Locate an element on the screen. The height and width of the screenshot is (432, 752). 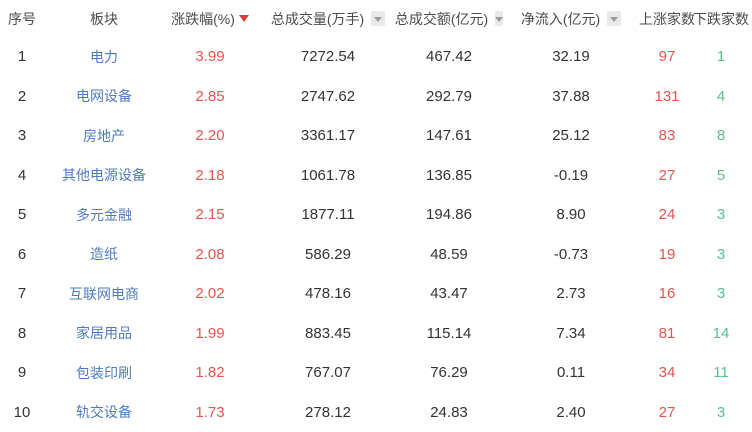
sort-desc-icon is located at coordinates (243, 18).